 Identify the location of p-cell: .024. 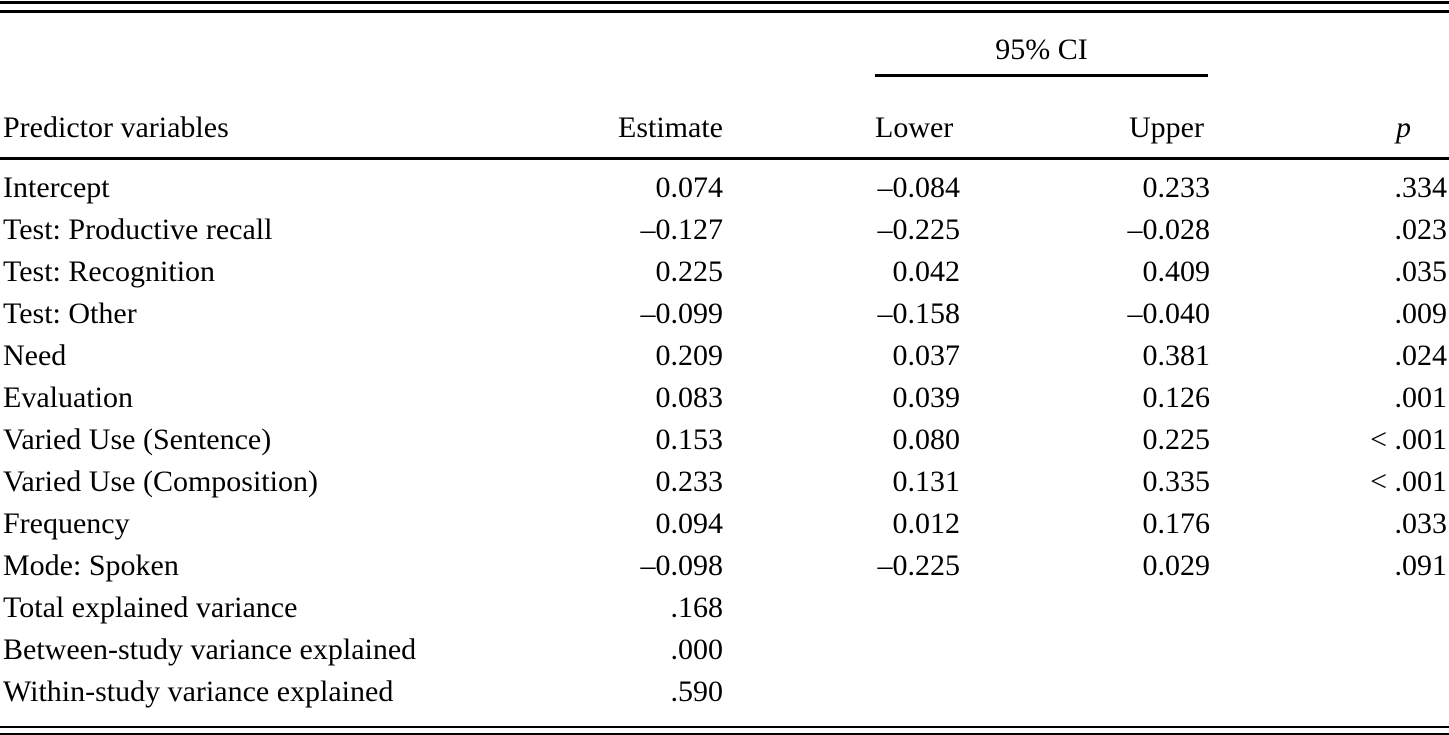
(1421, 355).